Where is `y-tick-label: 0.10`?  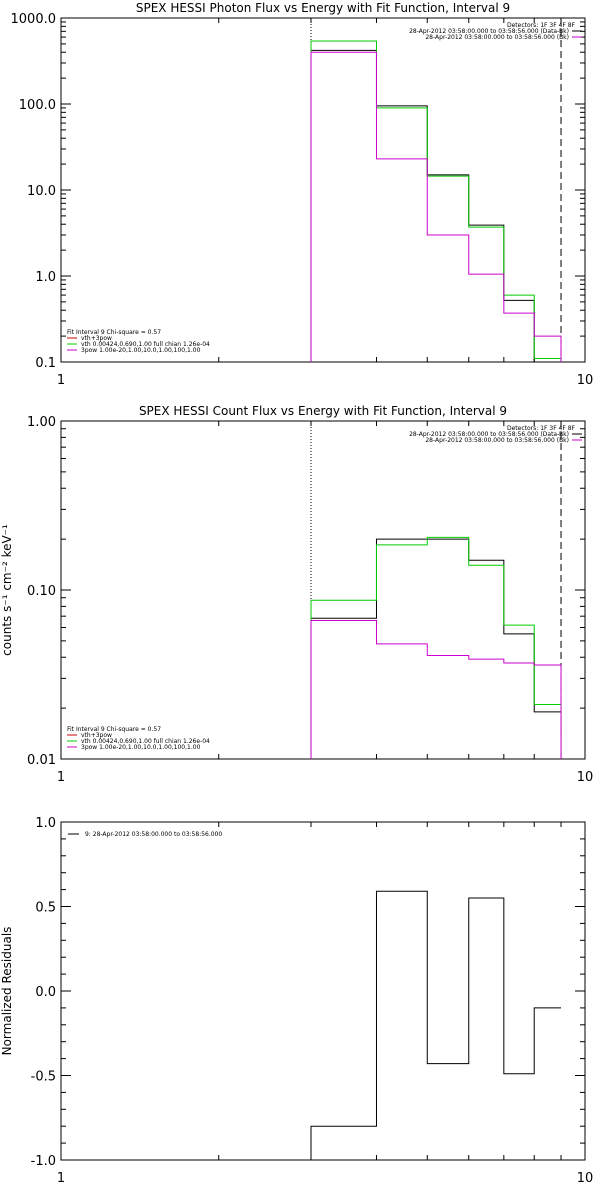 y-tick-label: 0.10 is located at coordinates (41, 591).